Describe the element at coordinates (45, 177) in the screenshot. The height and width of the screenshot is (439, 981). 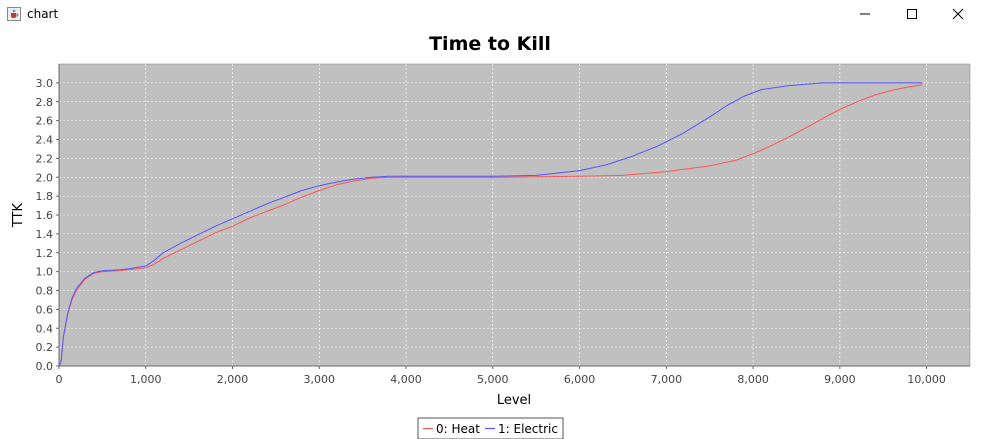
I see `y-tick-label: 2.0` at that location.